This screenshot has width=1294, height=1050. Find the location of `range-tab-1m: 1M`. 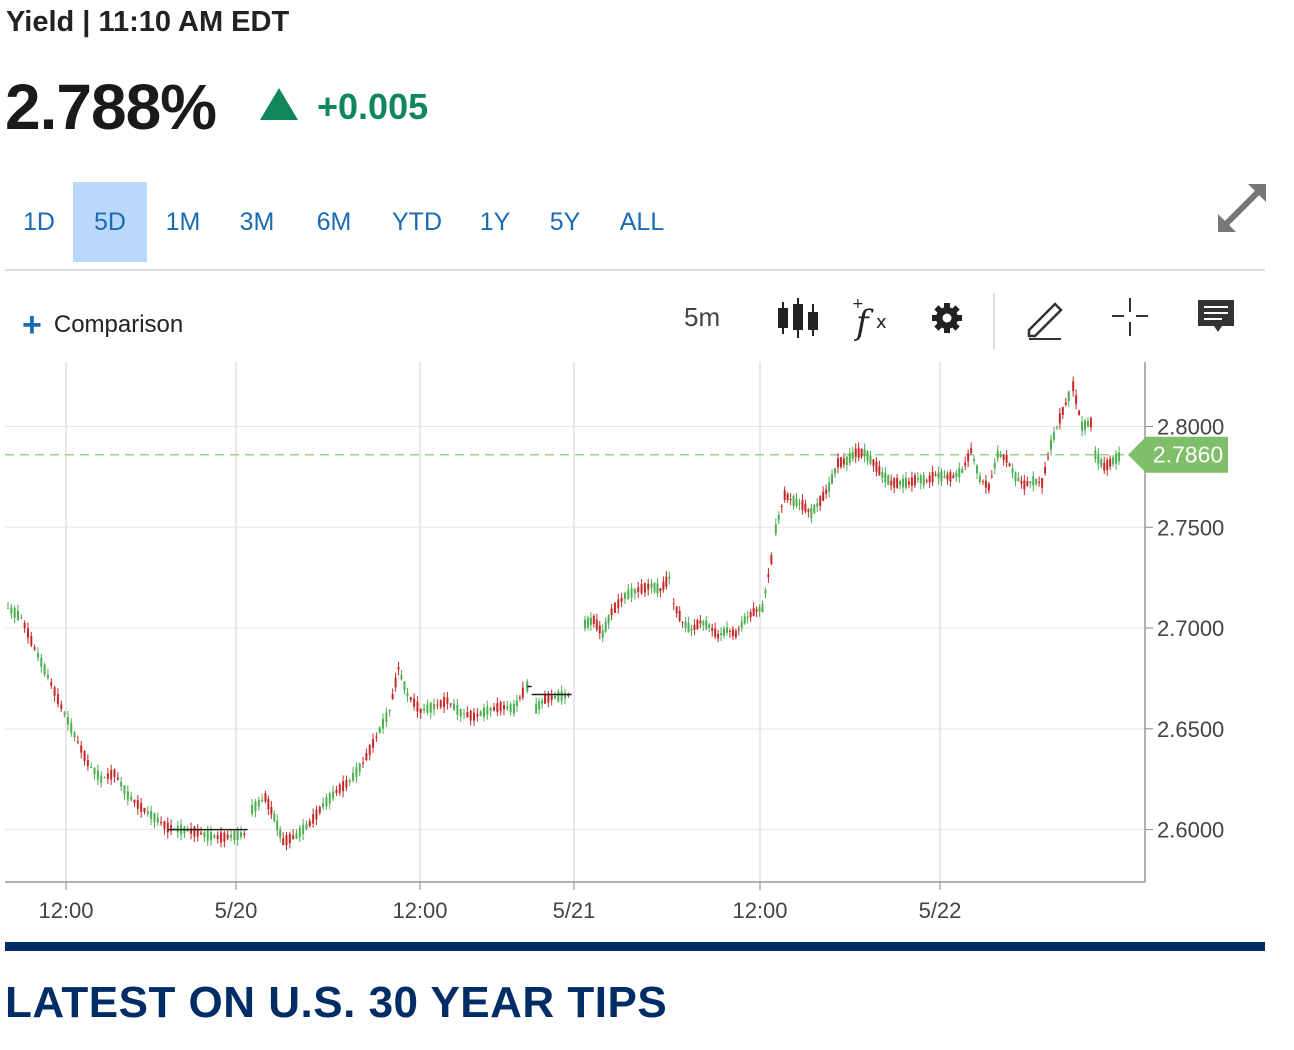

range-tab-1m: 1M is located at coordinates (183, 222).